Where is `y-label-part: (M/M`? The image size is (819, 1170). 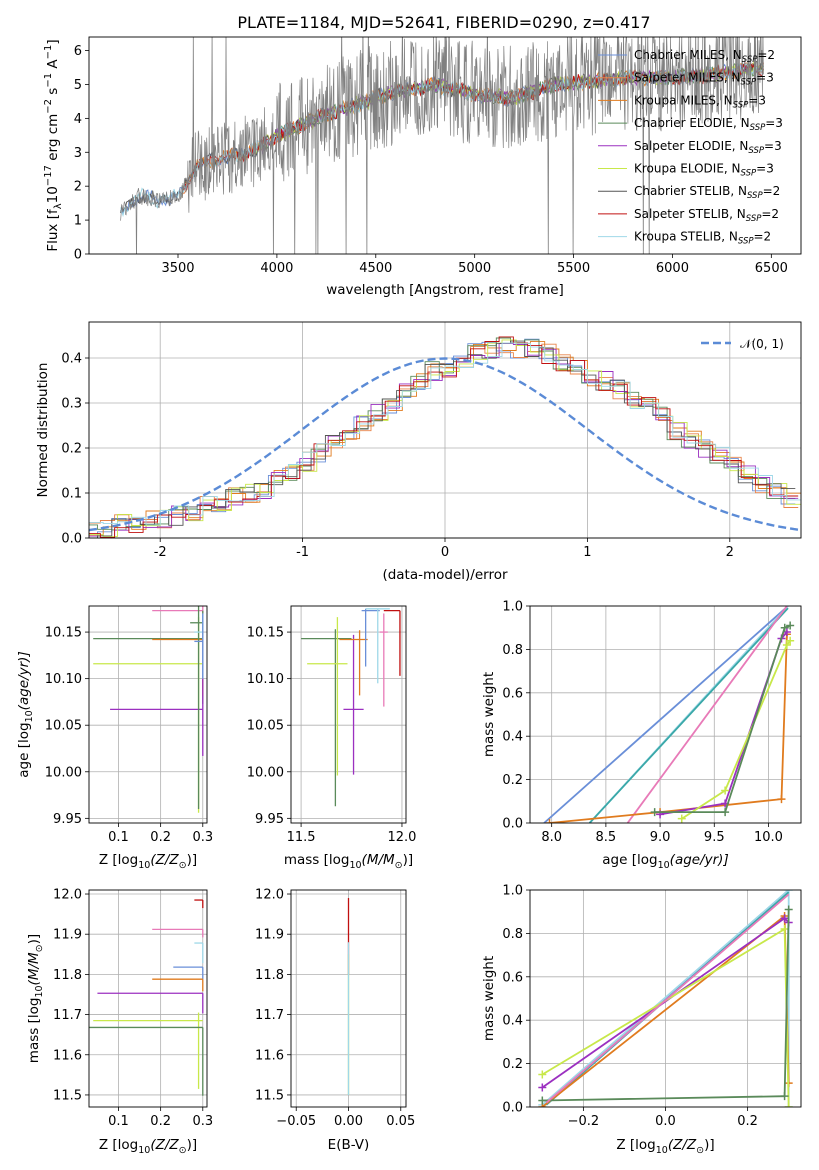 y-label-part: (M/M is located at coordinates (34, 968).